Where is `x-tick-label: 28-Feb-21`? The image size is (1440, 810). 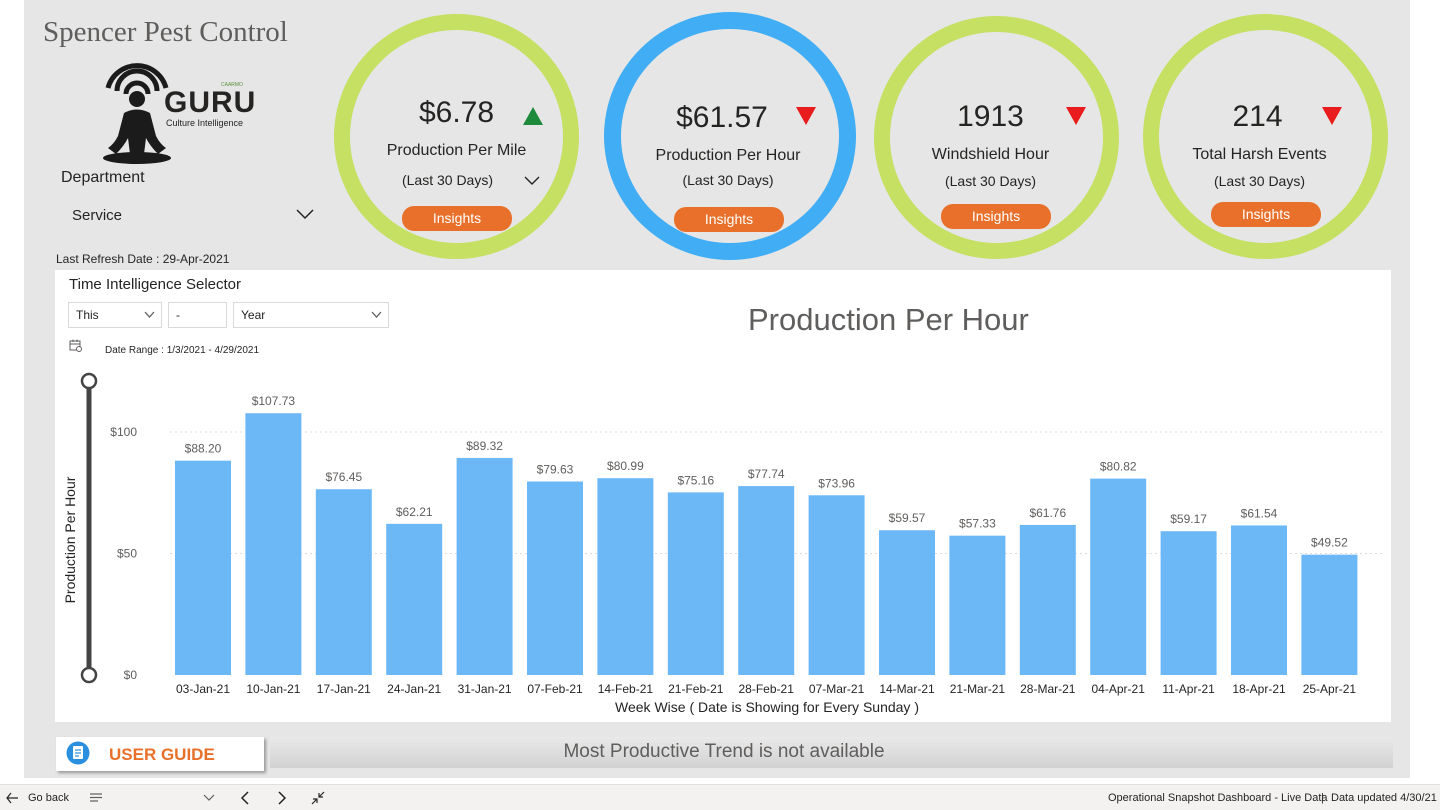
x-tick-label: 28-Feb-21 is located at coordinates (767, 689).